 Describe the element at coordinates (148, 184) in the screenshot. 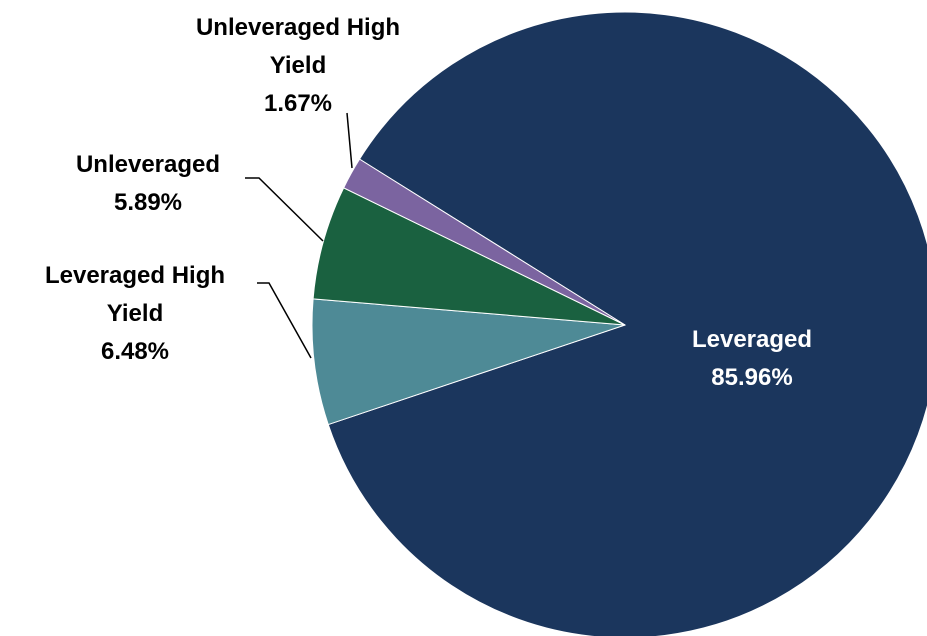

I see `slice-label: Unleveraged 5.89%` at that location.